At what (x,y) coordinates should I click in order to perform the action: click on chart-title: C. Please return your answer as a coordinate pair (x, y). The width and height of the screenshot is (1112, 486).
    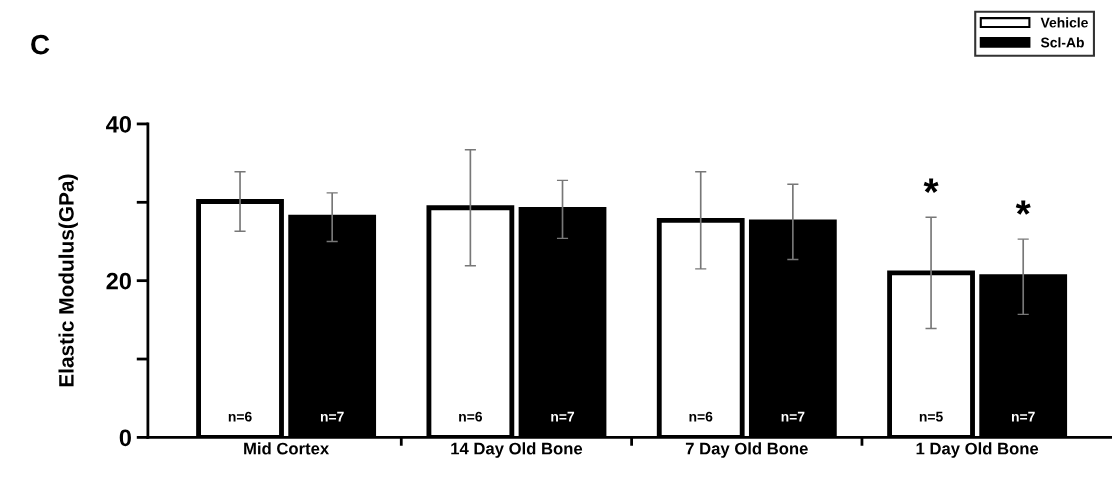
    Looking at the image, I should click on (40, 44).